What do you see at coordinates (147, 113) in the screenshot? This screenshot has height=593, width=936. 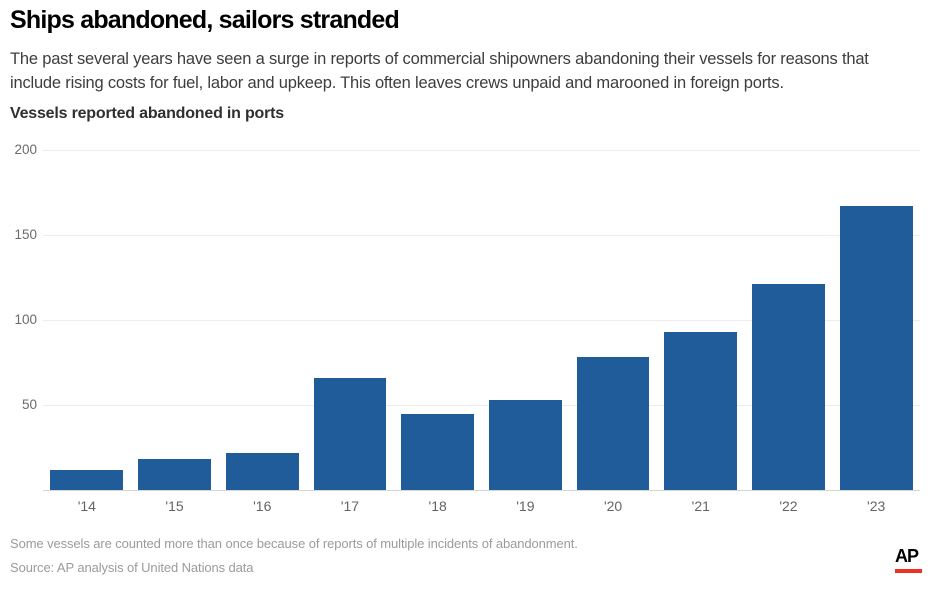 I see `chart-title: Vessels reported abandoned in ports` at bounding box center [147, 113].